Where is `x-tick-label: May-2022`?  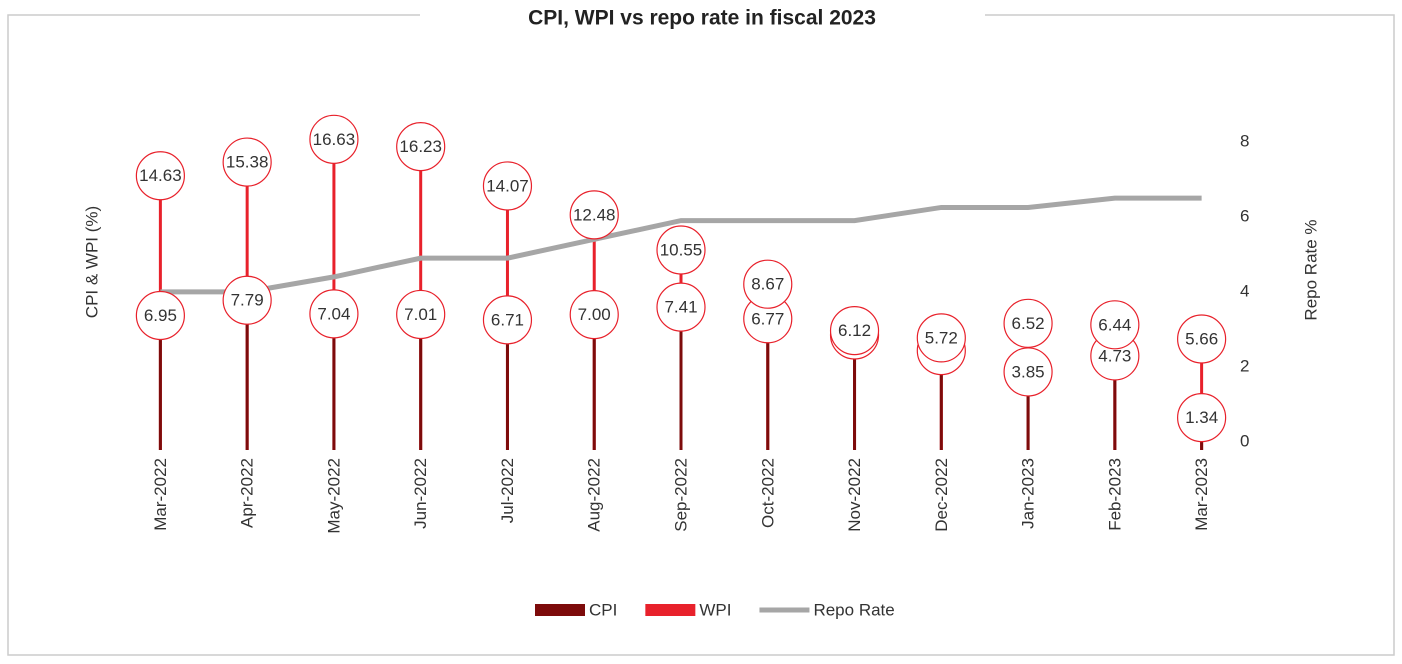 x-tick-label: May-2022 is located at coordinates (333, 496).